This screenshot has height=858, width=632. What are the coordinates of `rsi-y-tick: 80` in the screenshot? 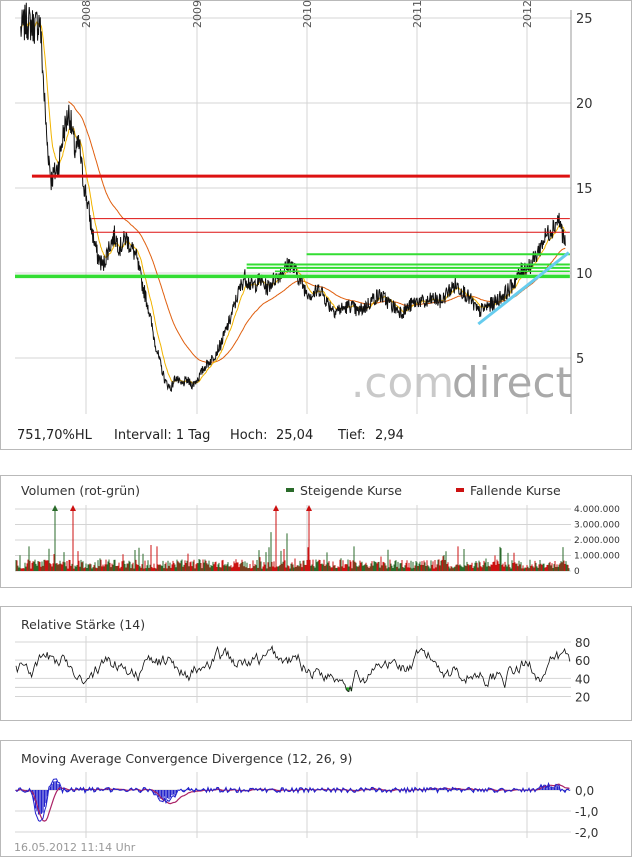 It's located at (582, 643).